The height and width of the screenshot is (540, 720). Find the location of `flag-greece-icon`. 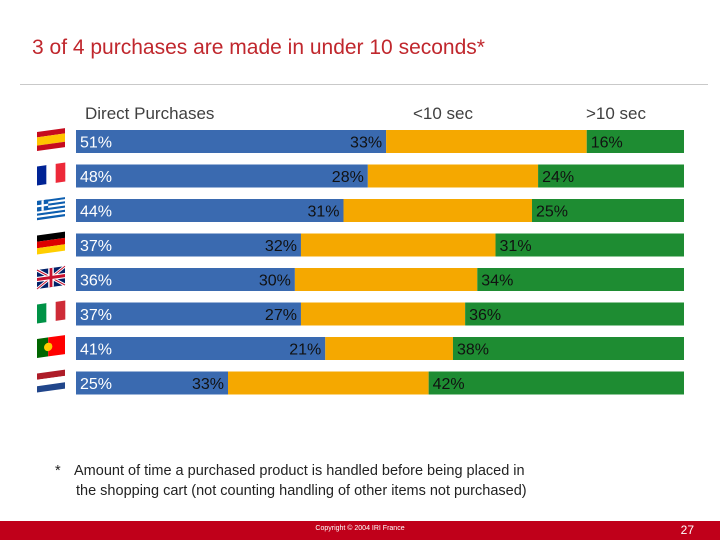

flag-greece-icon is located at coordinates (51, 209).